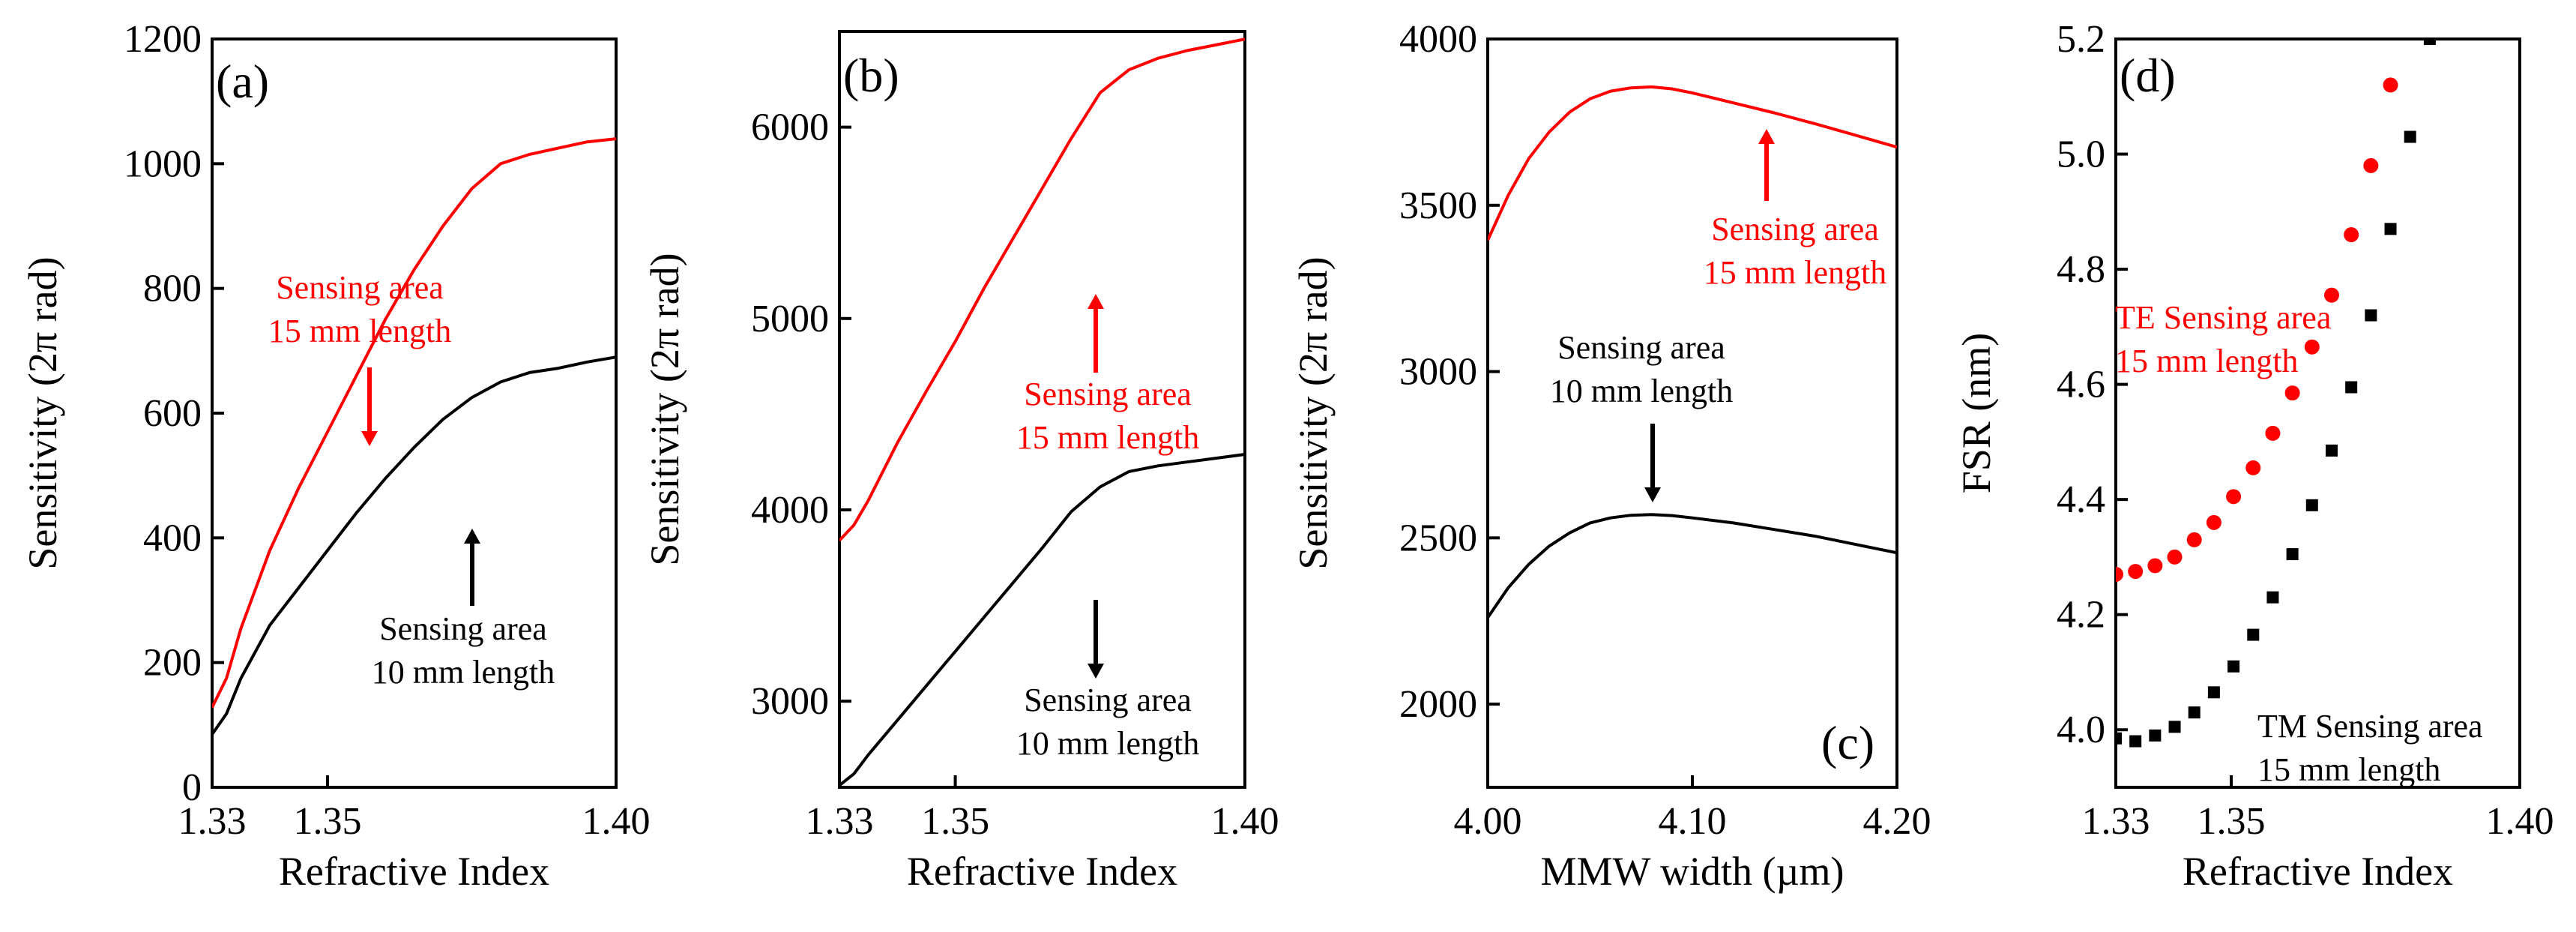 Image resolution: width=2576 pixels, height=932 pixels. Describe the element at coordinates (1096, 639) in the screenshot. I see `arrow-down-icon` at that location.